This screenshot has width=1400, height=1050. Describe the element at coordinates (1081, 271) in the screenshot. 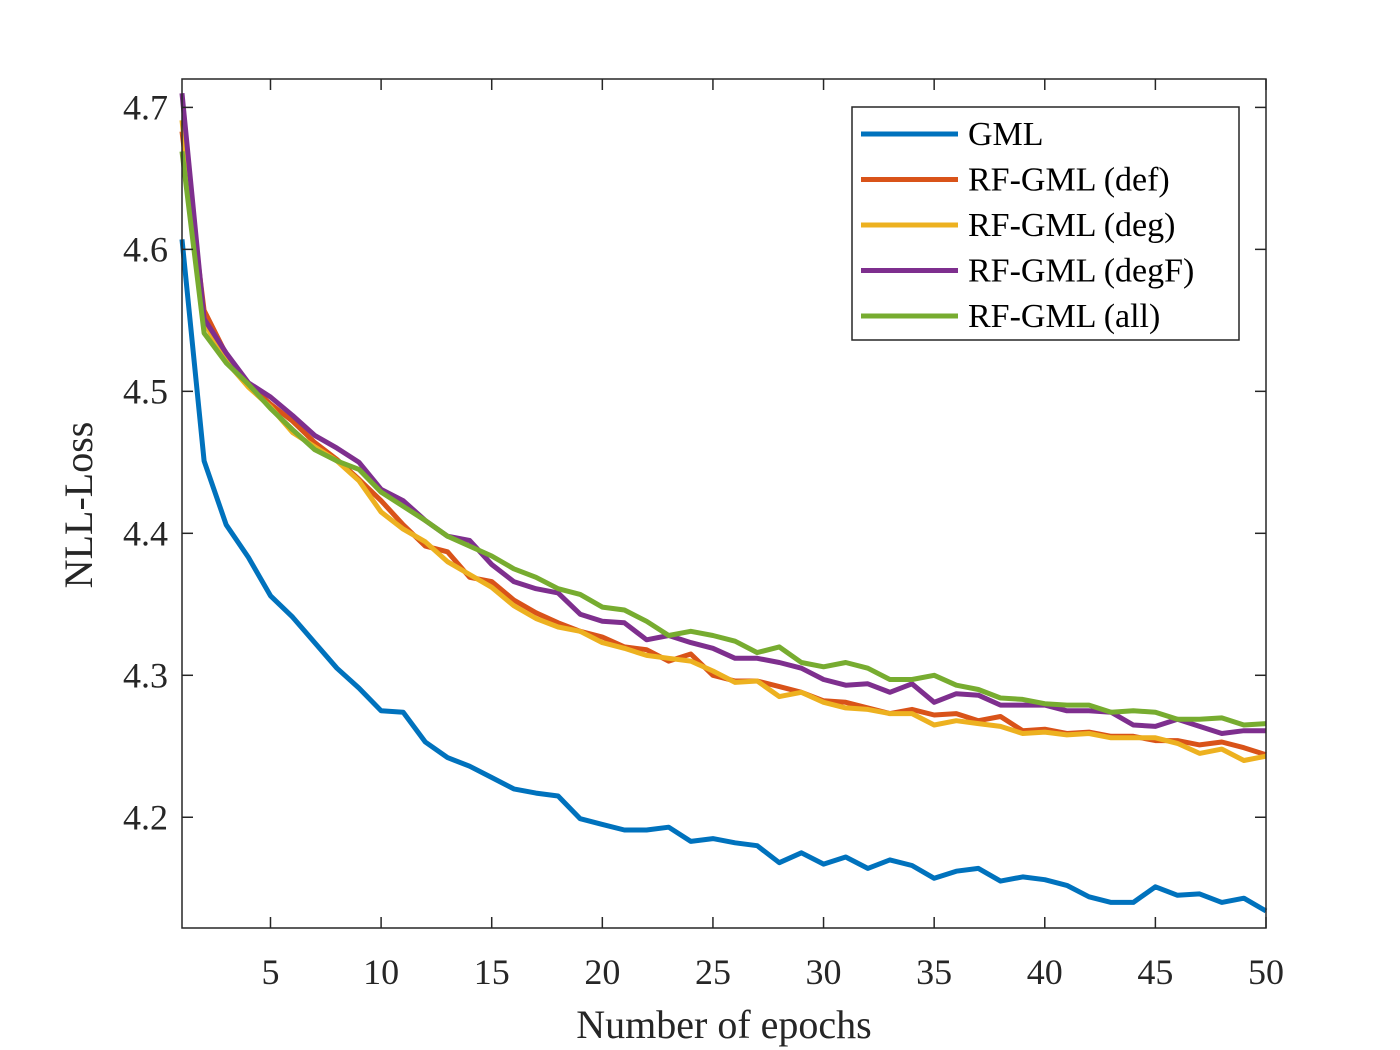

I see `legend-label-3: RF-GML (degF)` at that location.